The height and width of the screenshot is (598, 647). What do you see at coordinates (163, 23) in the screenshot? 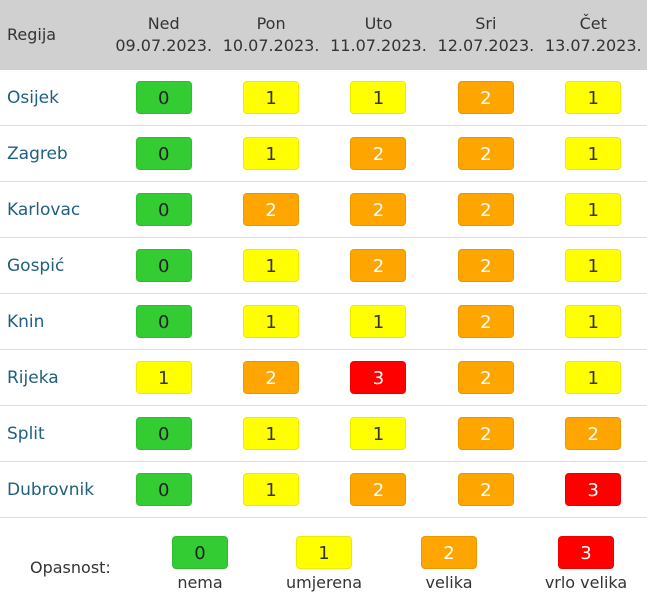
I see `day-name: Ned` at bounding box center [163, 23].